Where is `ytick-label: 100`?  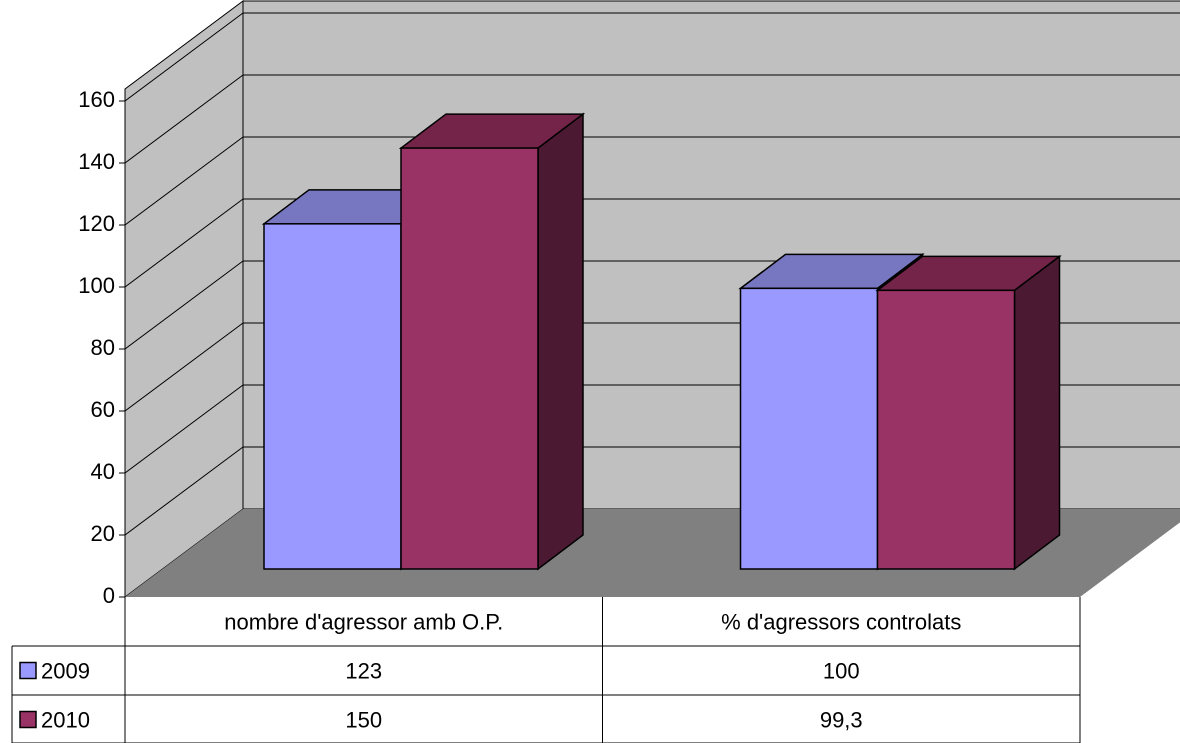
ytick-label: 100 is located at coordinates (96, 285).